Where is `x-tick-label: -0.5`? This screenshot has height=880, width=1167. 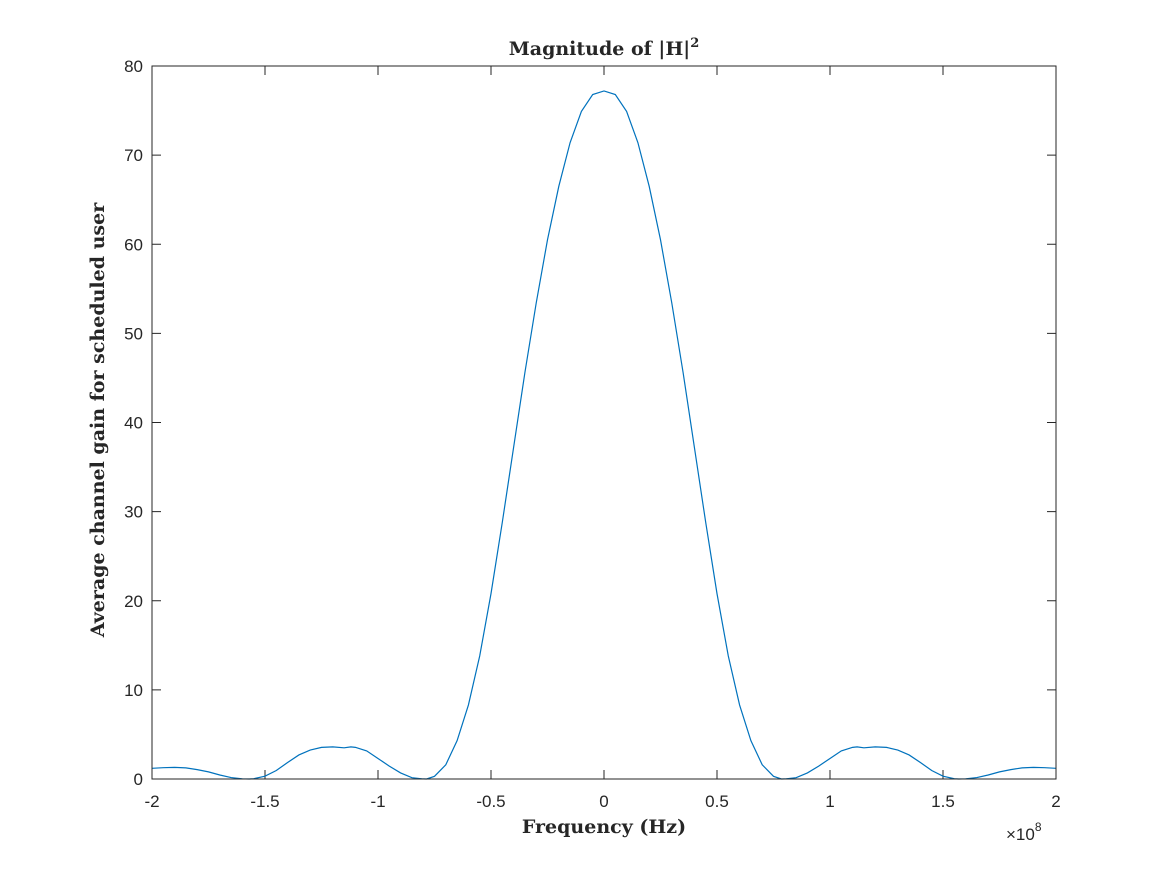
x-tick-label: -0.5 is located at coordinates (490, 801).